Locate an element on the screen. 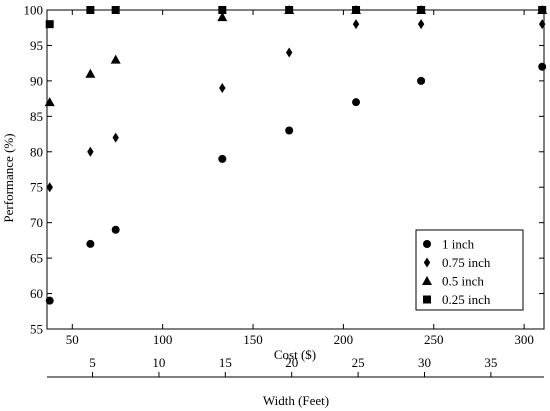  y-tick-label: 90 is located at coordinates (36, 80).